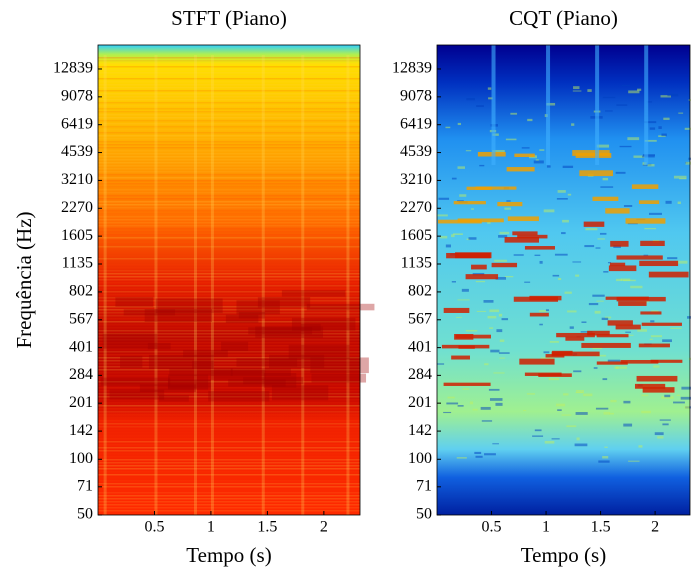  What do you see at coordinates (420, 402) in the screenshot?
I see `y-tick-label: 201` at bounding box center [420, 402].